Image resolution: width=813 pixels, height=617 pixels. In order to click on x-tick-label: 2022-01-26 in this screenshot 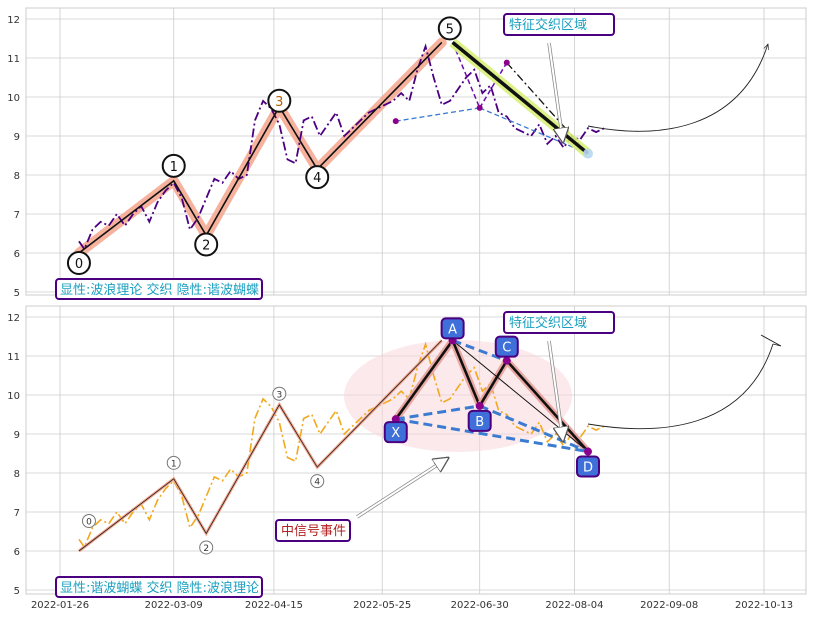, I will do `click(60, 605)`.